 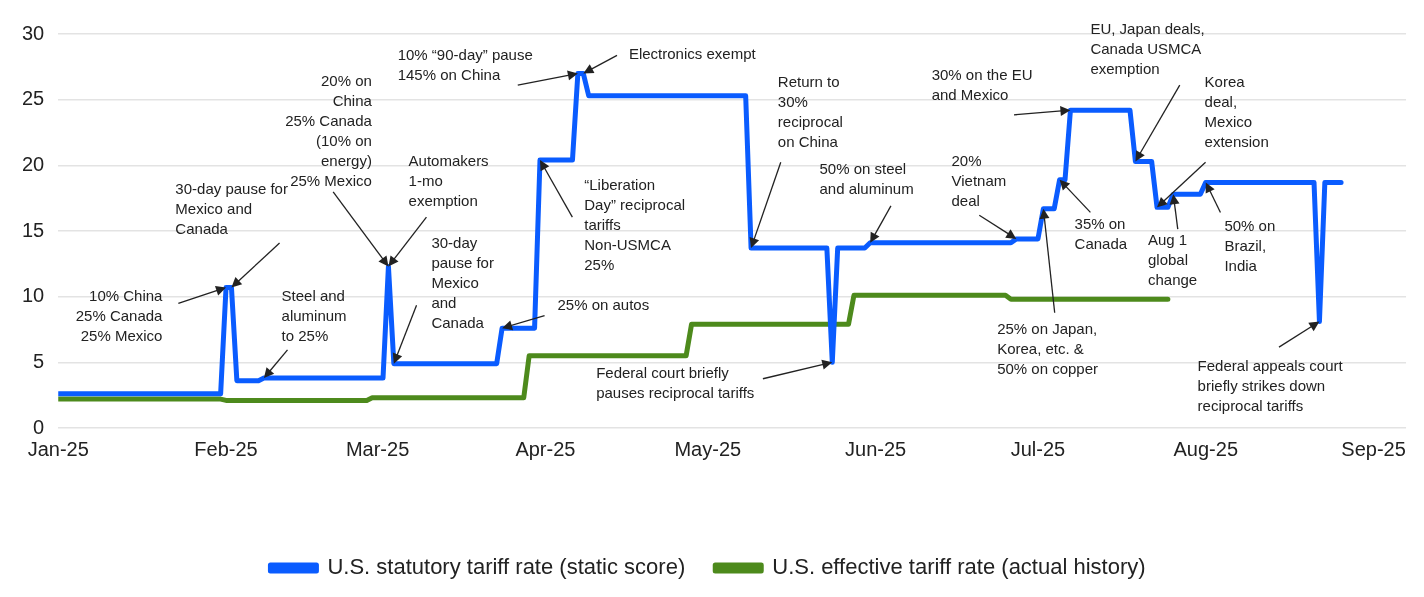 What do you see at coordinates (1101, 233) in the screenshot?
I see `annotation: 35% on Canada` at bounding box center [1101, 233].